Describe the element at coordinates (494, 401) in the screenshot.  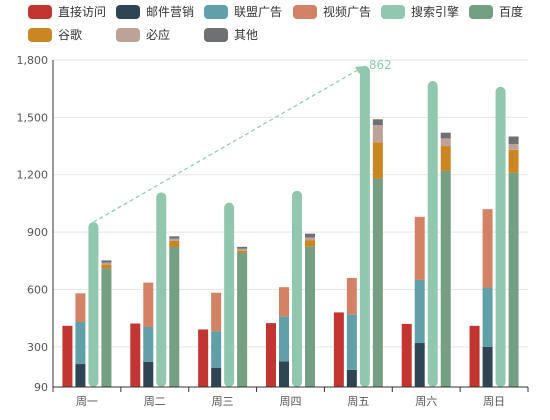
I see `x-tick-label: 周日` at that location.